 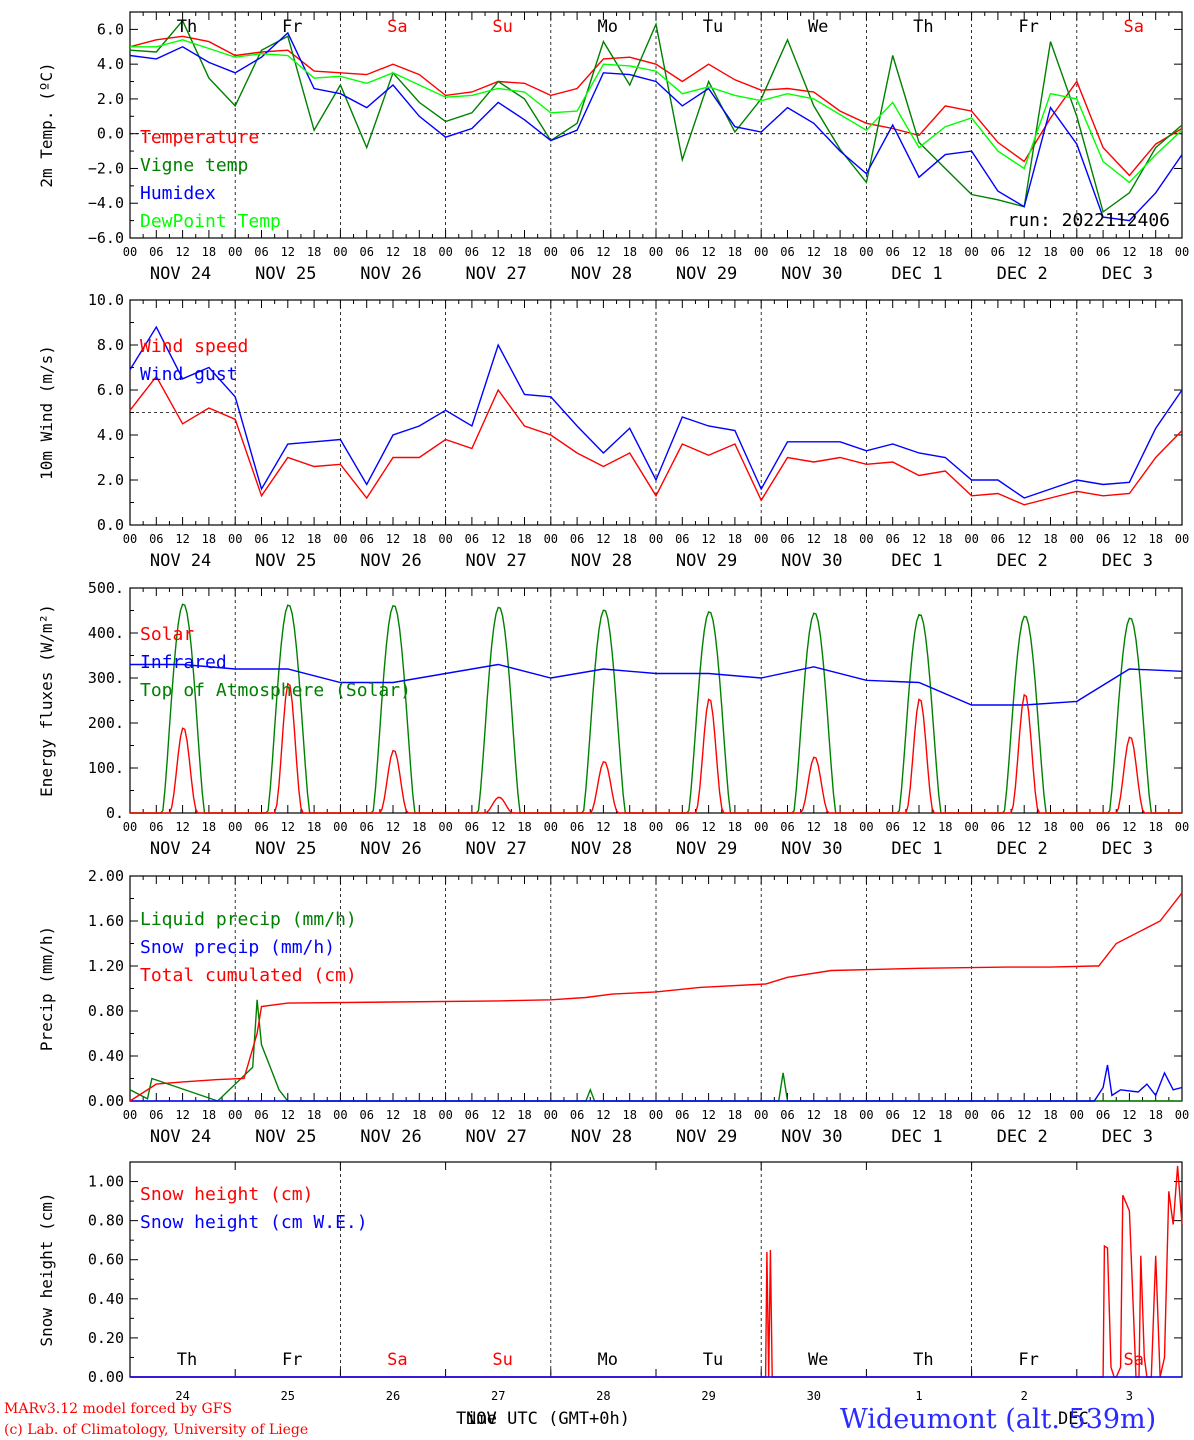 I want to click on y-tick-label: 1.00, so click(x=106, y=1182).